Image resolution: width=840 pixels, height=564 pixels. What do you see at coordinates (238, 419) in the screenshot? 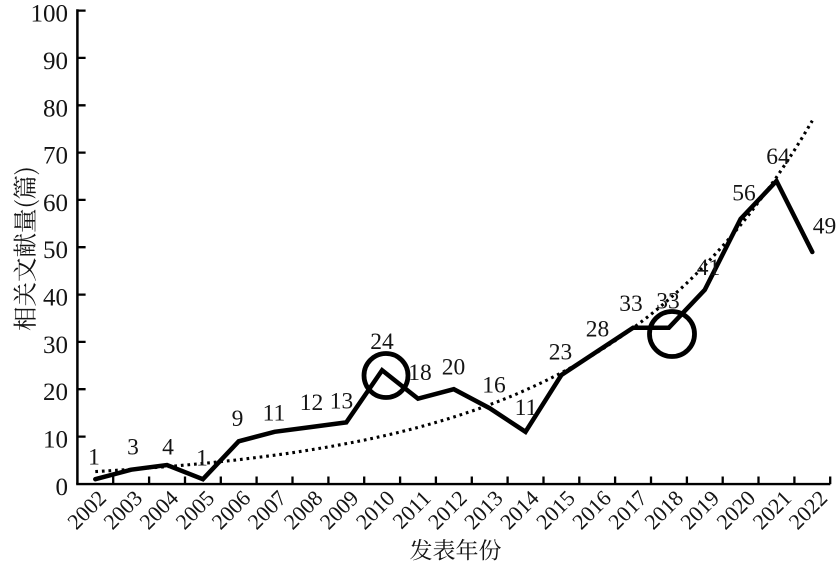
I see `svg-text: 9` at bounding box center [238, 419].